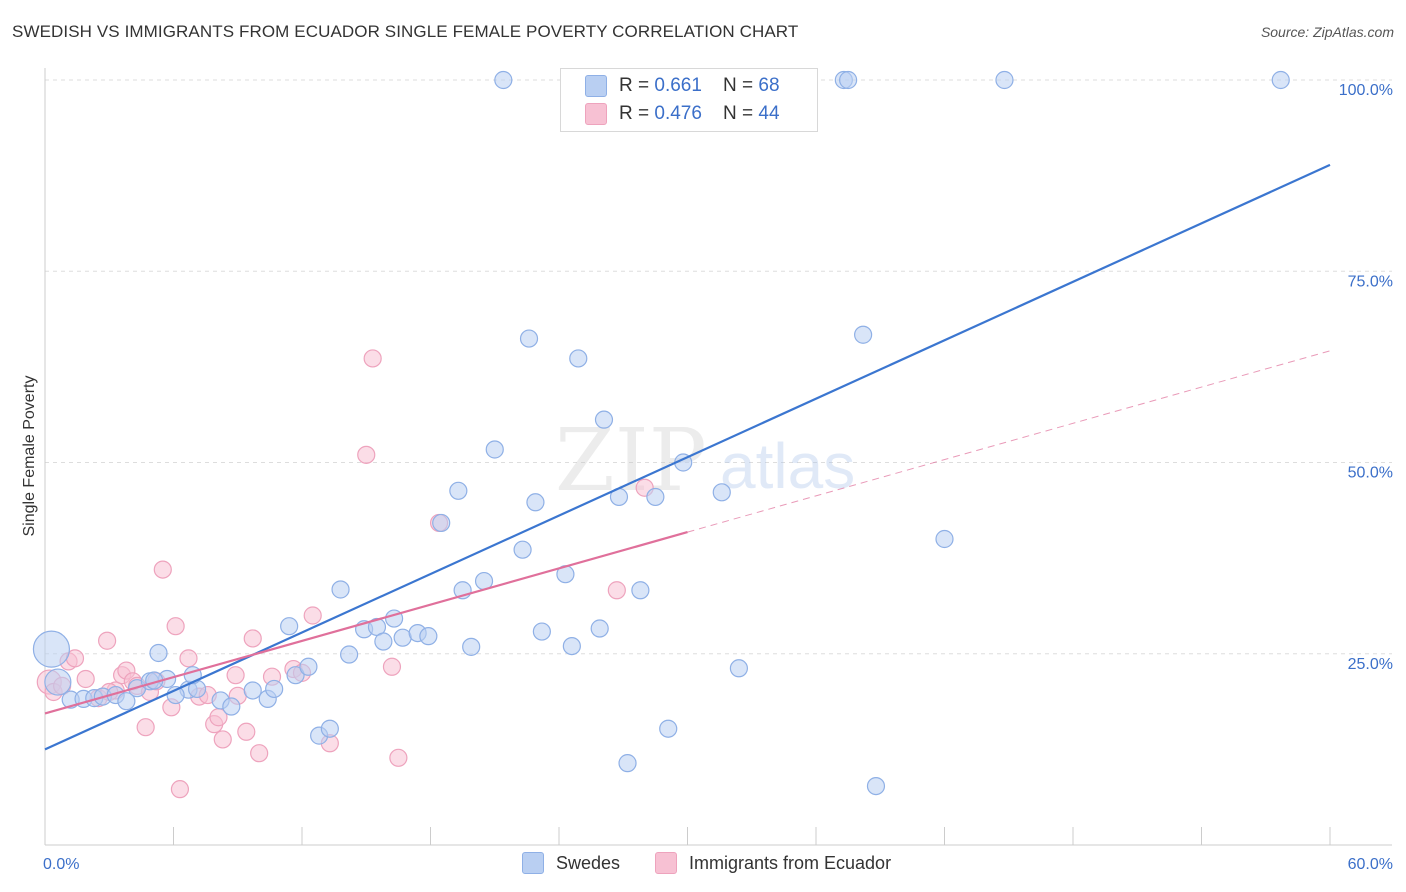 The width and height of the screenshot is (1406, 892). Describe the element at coordinates (1370, 473) in the screenshot. I see `y-tick-label: 50.0%` at that location.